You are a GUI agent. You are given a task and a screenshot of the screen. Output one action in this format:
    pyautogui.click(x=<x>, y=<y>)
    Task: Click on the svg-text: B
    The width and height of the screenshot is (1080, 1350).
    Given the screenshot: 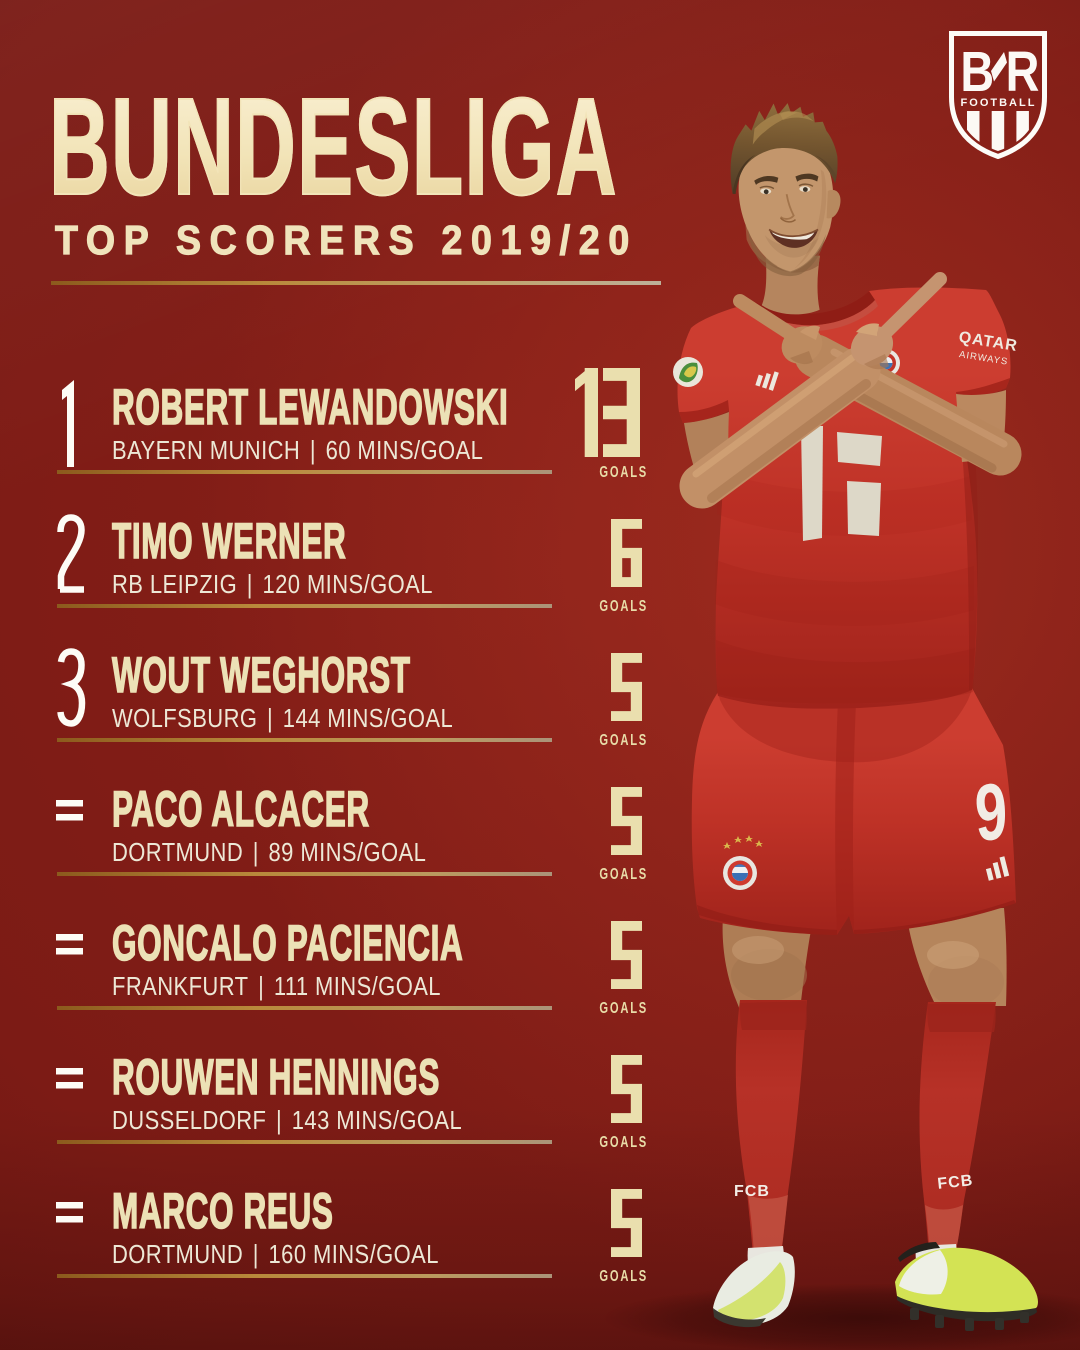 What is the action you would take?
    pyautogui.click(x=977, y=72)
    